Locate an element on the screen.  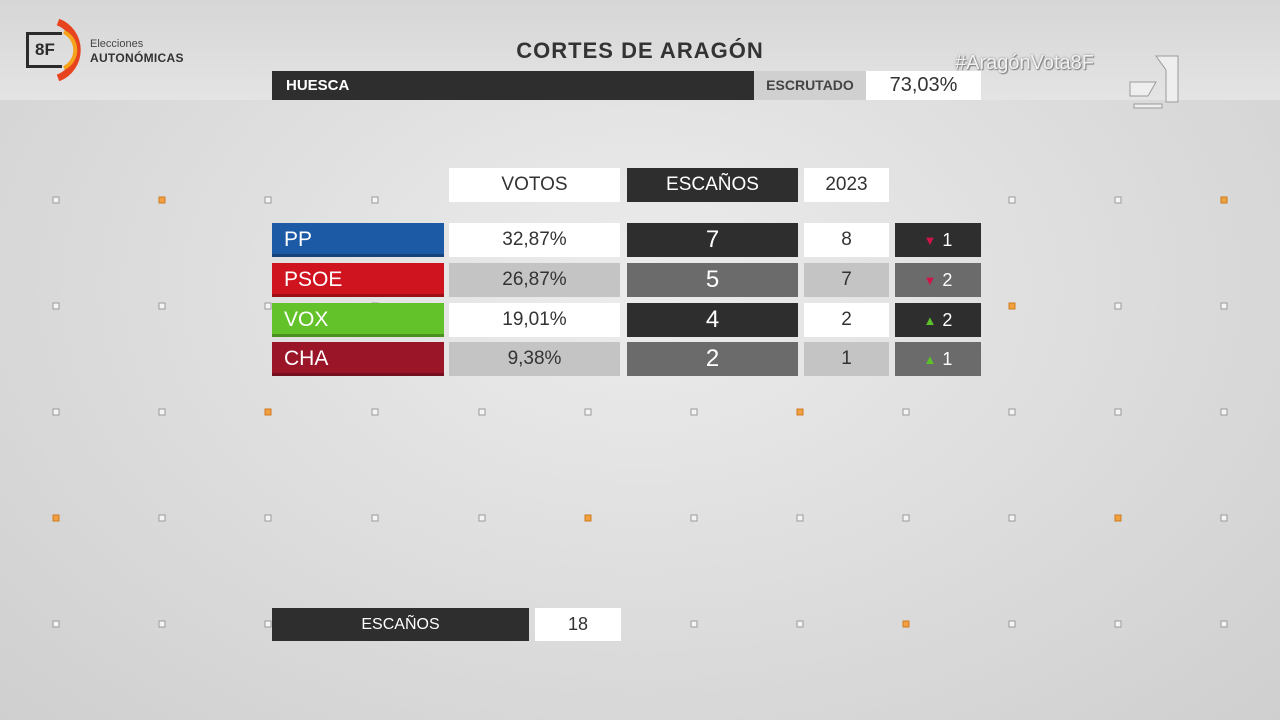
scrutiny-value: 73,03% is located at coordinates (923, 85).